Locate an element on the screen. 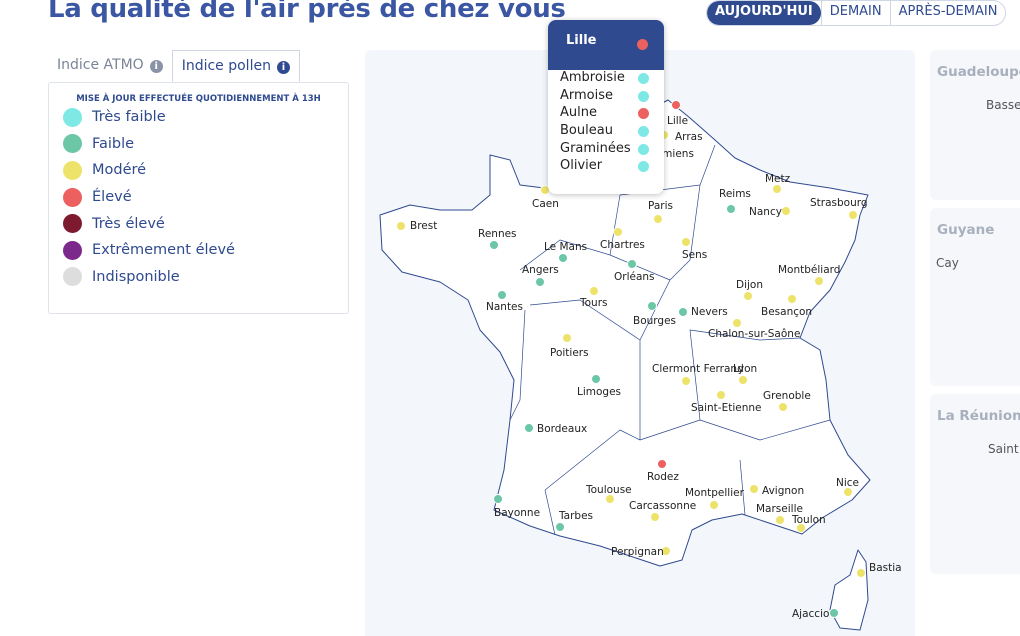  city-label: Perpignan is located at coordinates (637, 552).